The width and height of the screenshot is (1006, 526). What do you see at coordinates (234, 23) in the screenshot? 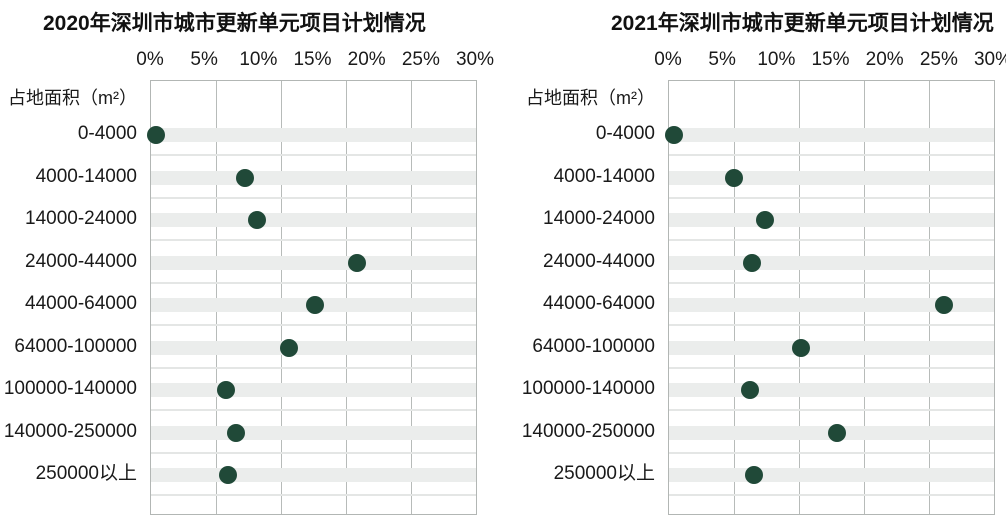
I see `chart-title-2020: 2020年深圳市城市更新单元项目计划情况` at bounding box center [234, 23].